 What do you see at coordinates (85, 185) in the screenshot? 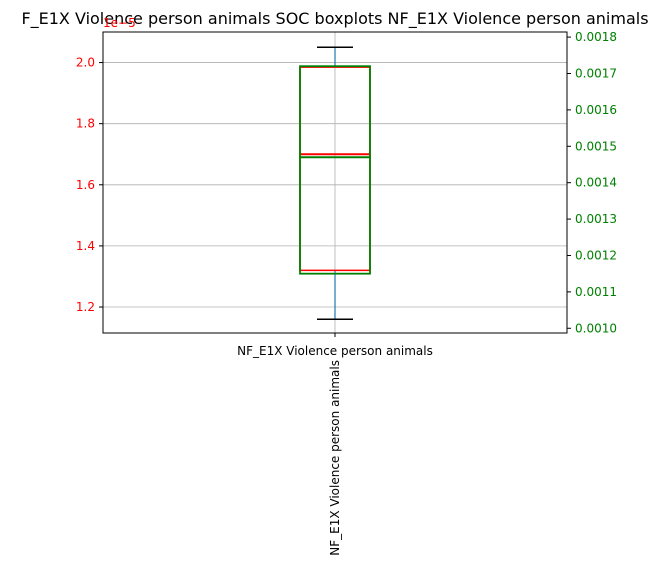
I see `left-axis-tick-label: 1.6` at bounding box center [85, 185].